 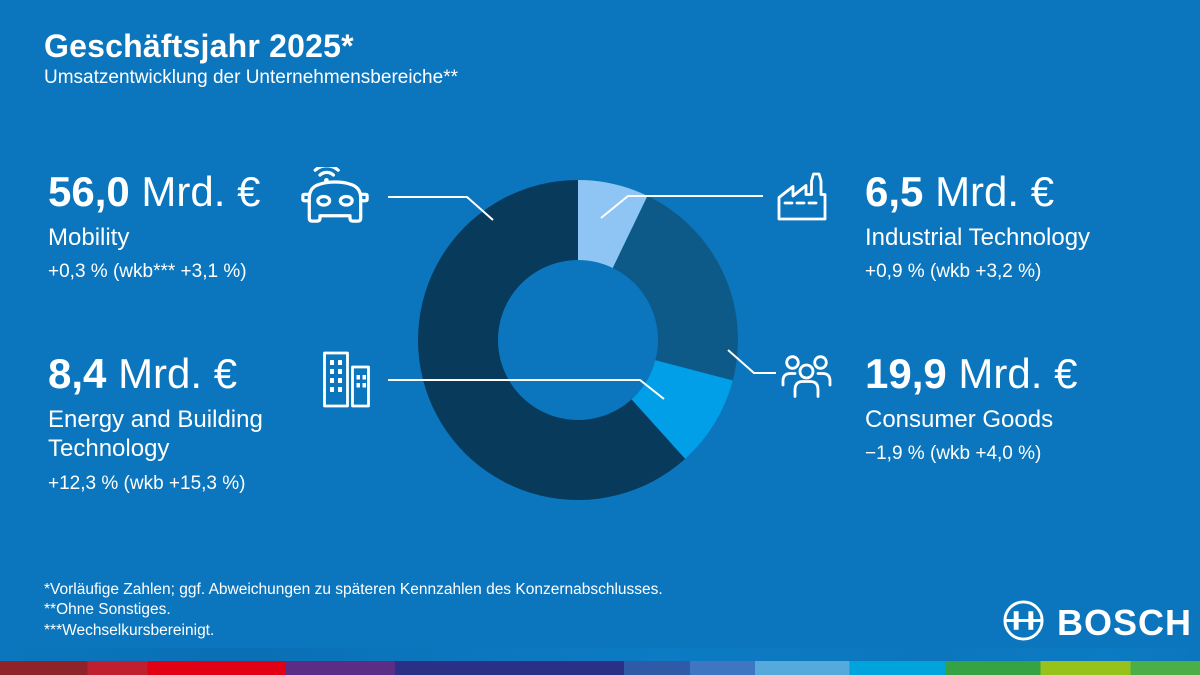 What do you see at coordinates (806, 379) in the screenshot?
I see `people-icon` at bounding box center [806, 379].